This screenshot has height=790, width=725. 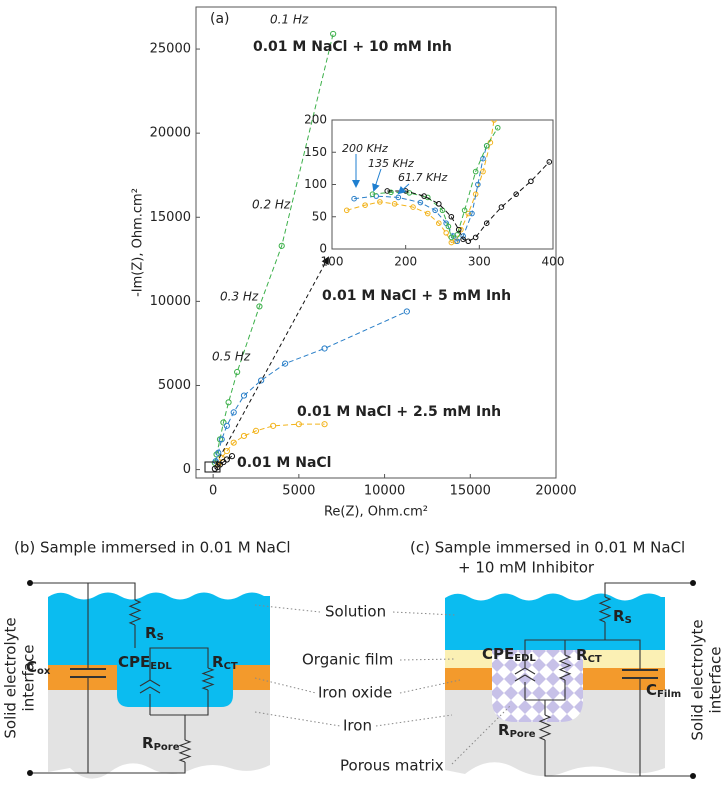 I want to click on component-label: RCT, so click(x=589, y=656).